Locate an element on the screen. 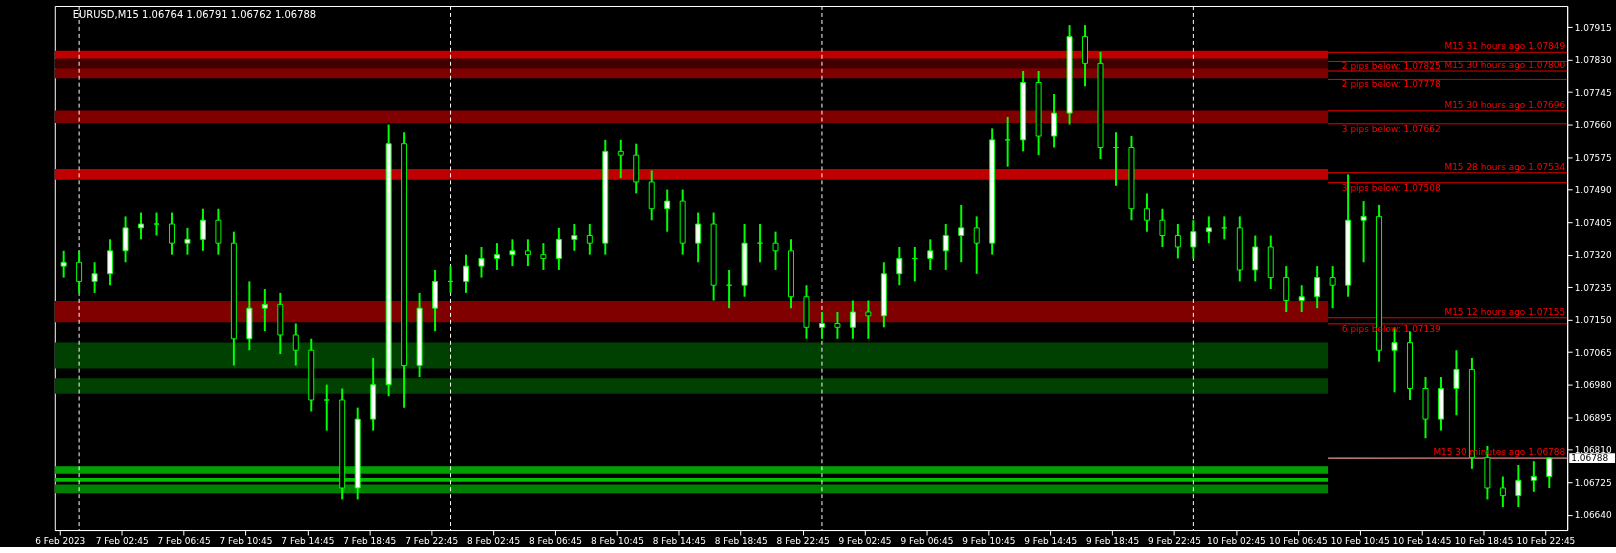 This screenshot has width=1616, height=553. x-tick-label: 7 Feb 18:45 is located at coordinates (370, 541).